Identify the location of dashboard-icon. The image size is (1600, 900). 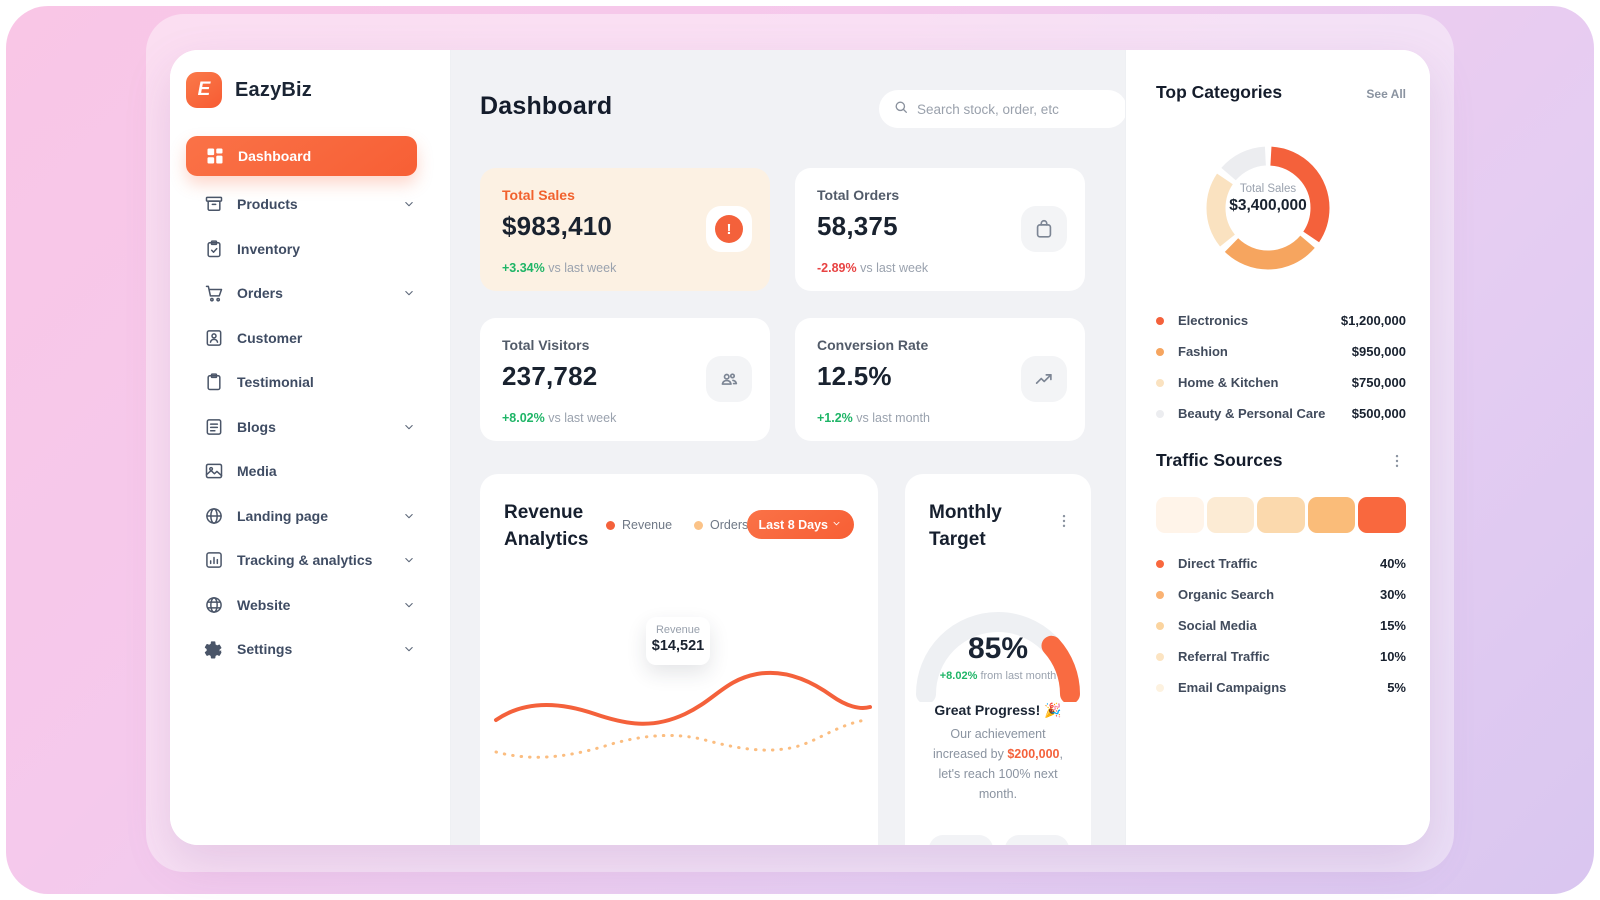
(215, 156).